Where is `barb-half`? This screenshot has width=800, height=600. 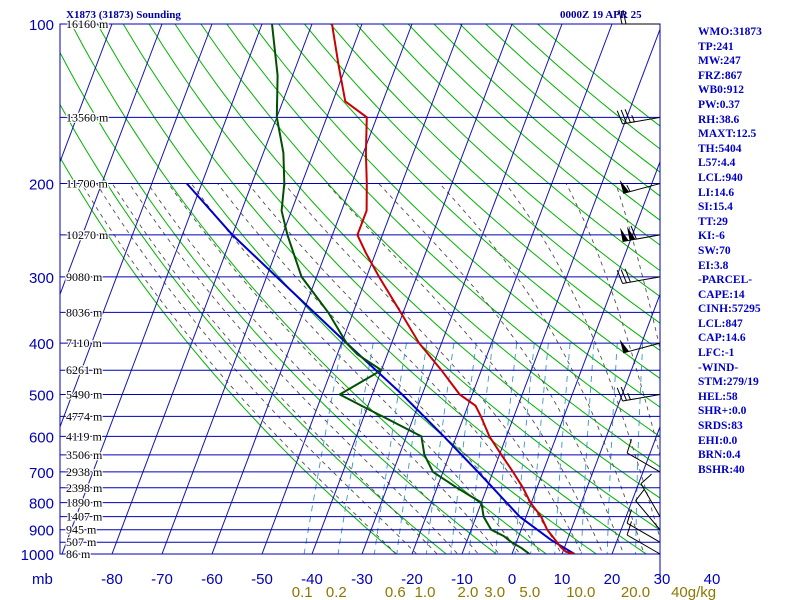 barb-half is located at coordinates (629, 396).